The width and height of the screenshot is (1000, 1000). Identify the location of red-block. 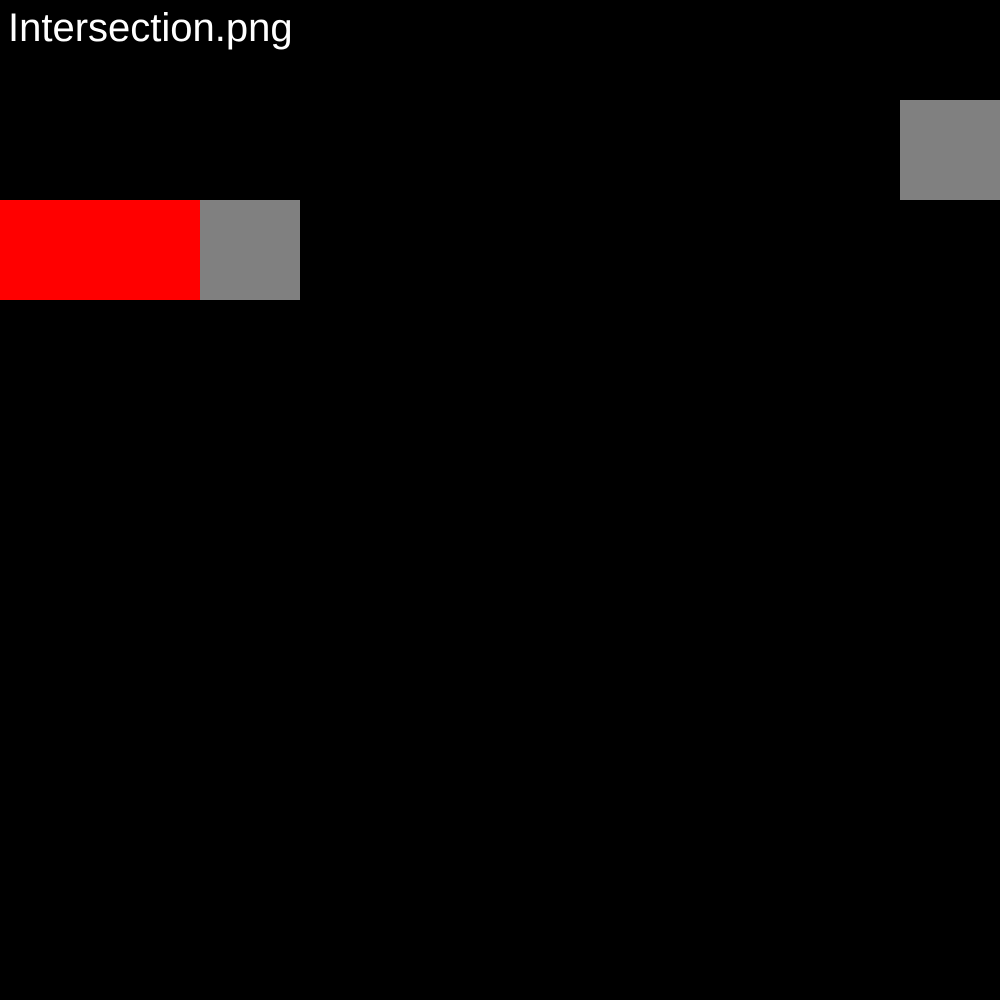
(100, 250).